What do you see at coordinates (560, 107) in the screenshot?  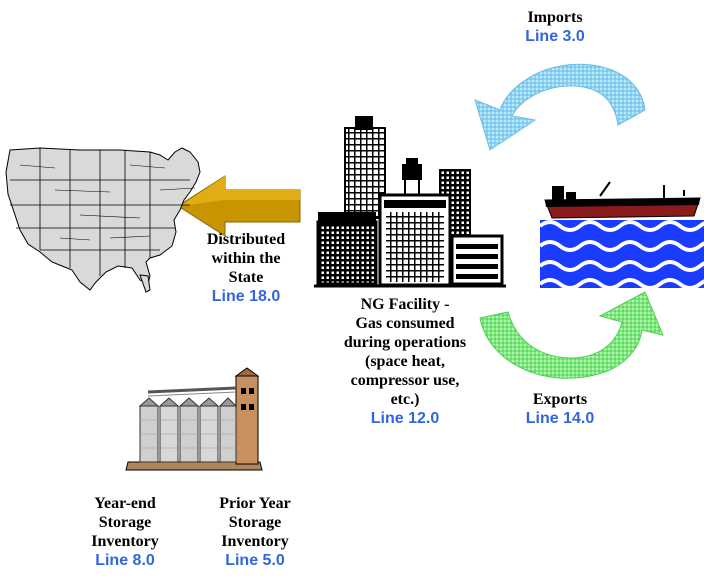 I see `imports-arrow` at bounding box center [560, 107].